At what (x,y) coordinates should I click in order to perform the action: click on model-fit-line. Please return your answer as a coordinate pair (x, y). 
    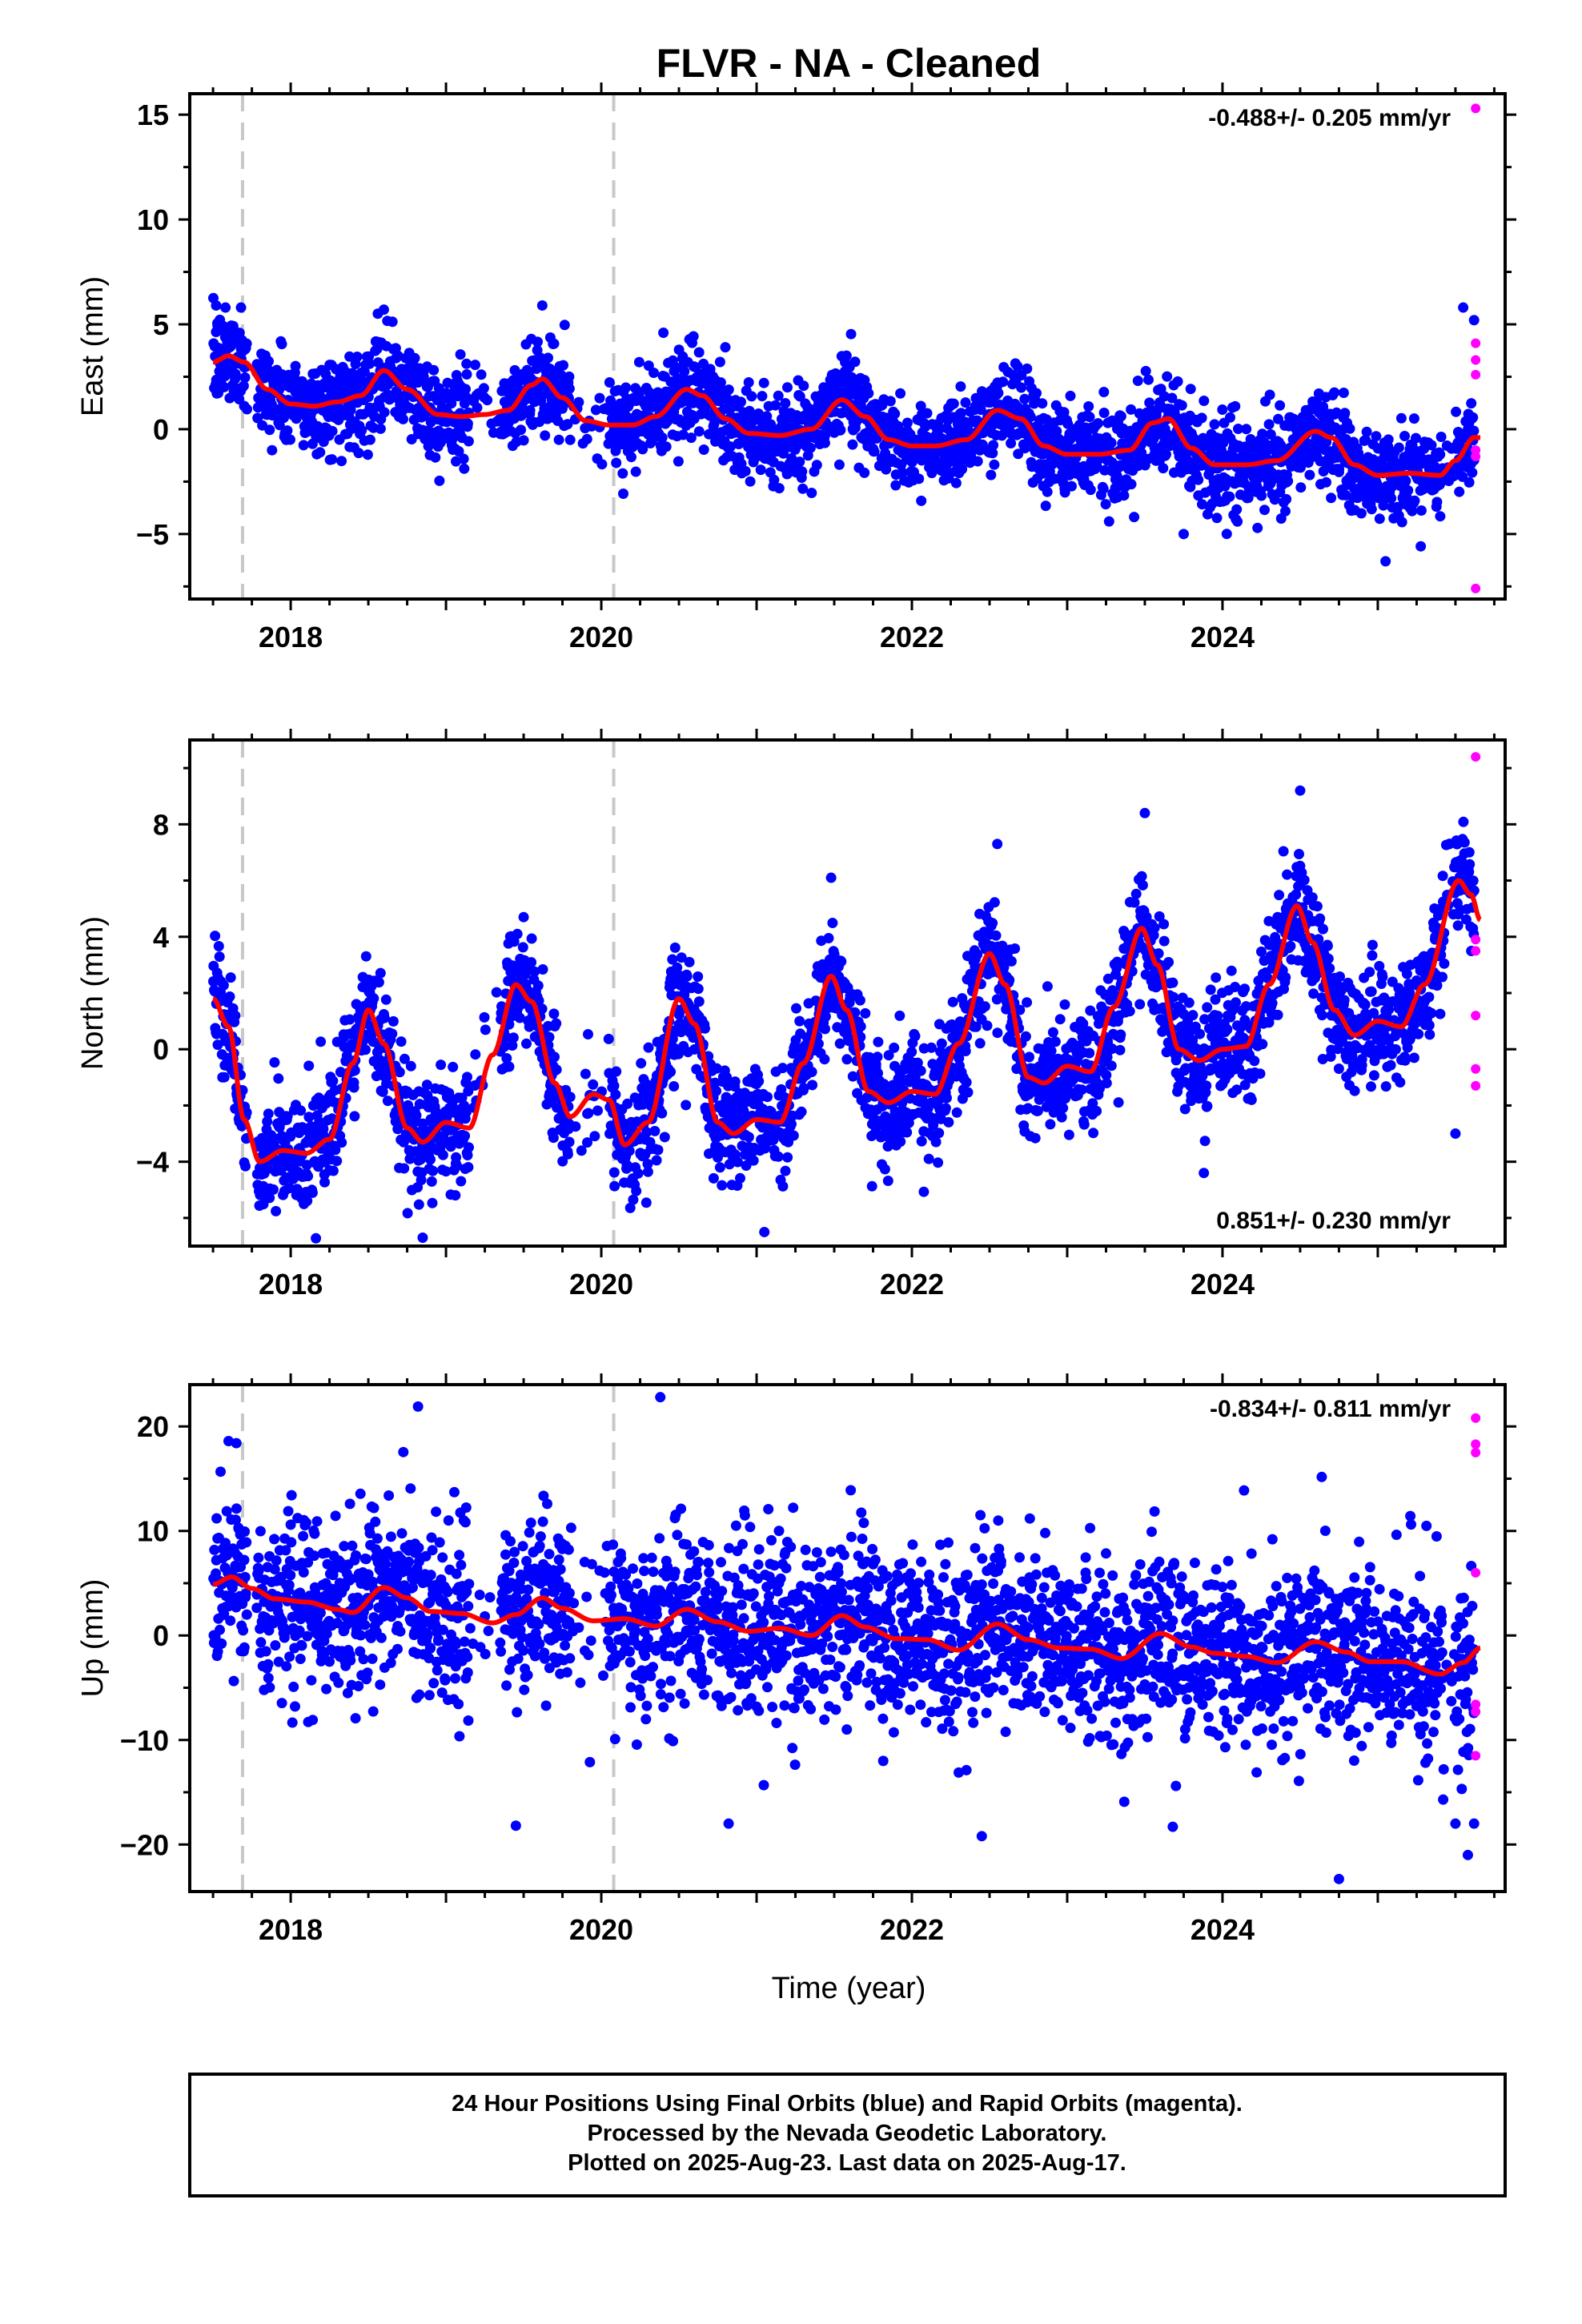
    Looking at the image, I should click on (847, 416).